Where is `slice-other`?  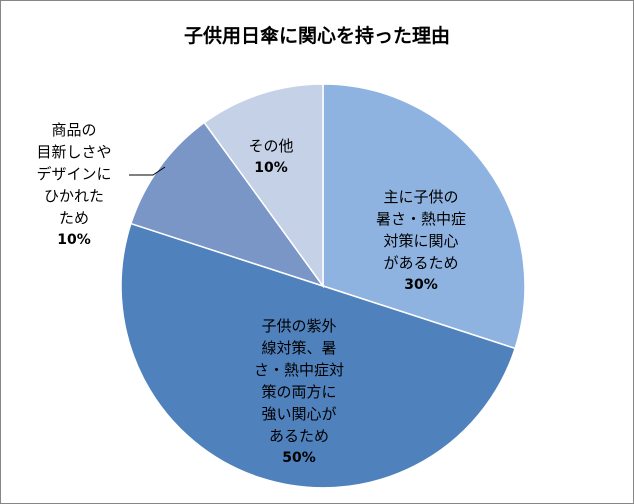 slice-other is located at coordinates (263, 186).